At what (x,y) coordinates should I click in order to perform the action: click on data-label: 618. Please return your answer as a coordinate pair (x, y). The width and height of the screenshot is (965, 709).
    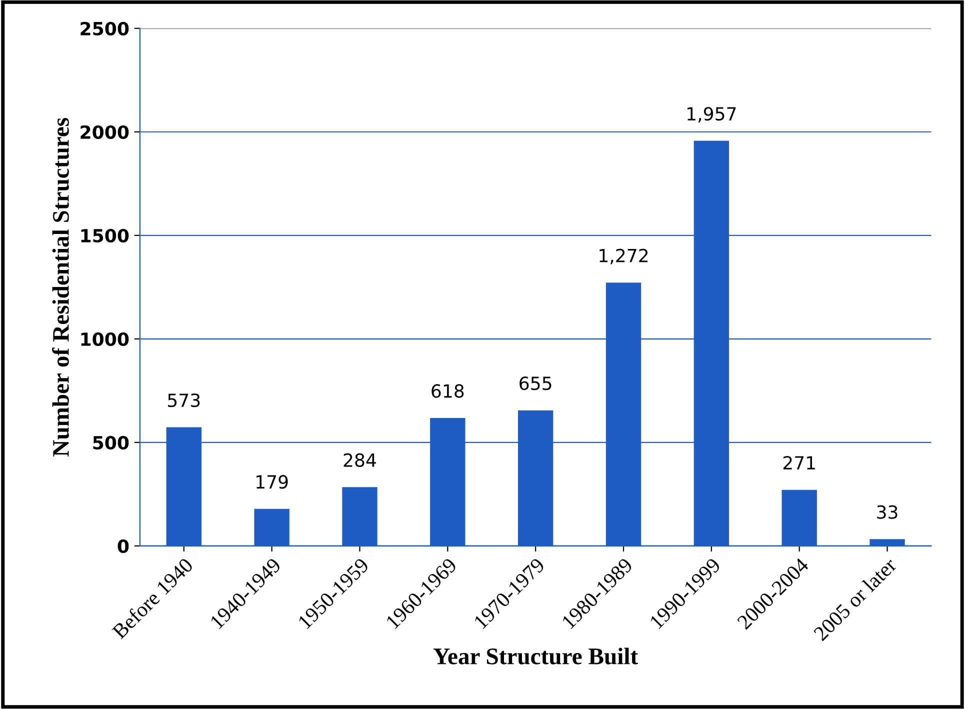
    Looking at the image, I should click on (448, 391).